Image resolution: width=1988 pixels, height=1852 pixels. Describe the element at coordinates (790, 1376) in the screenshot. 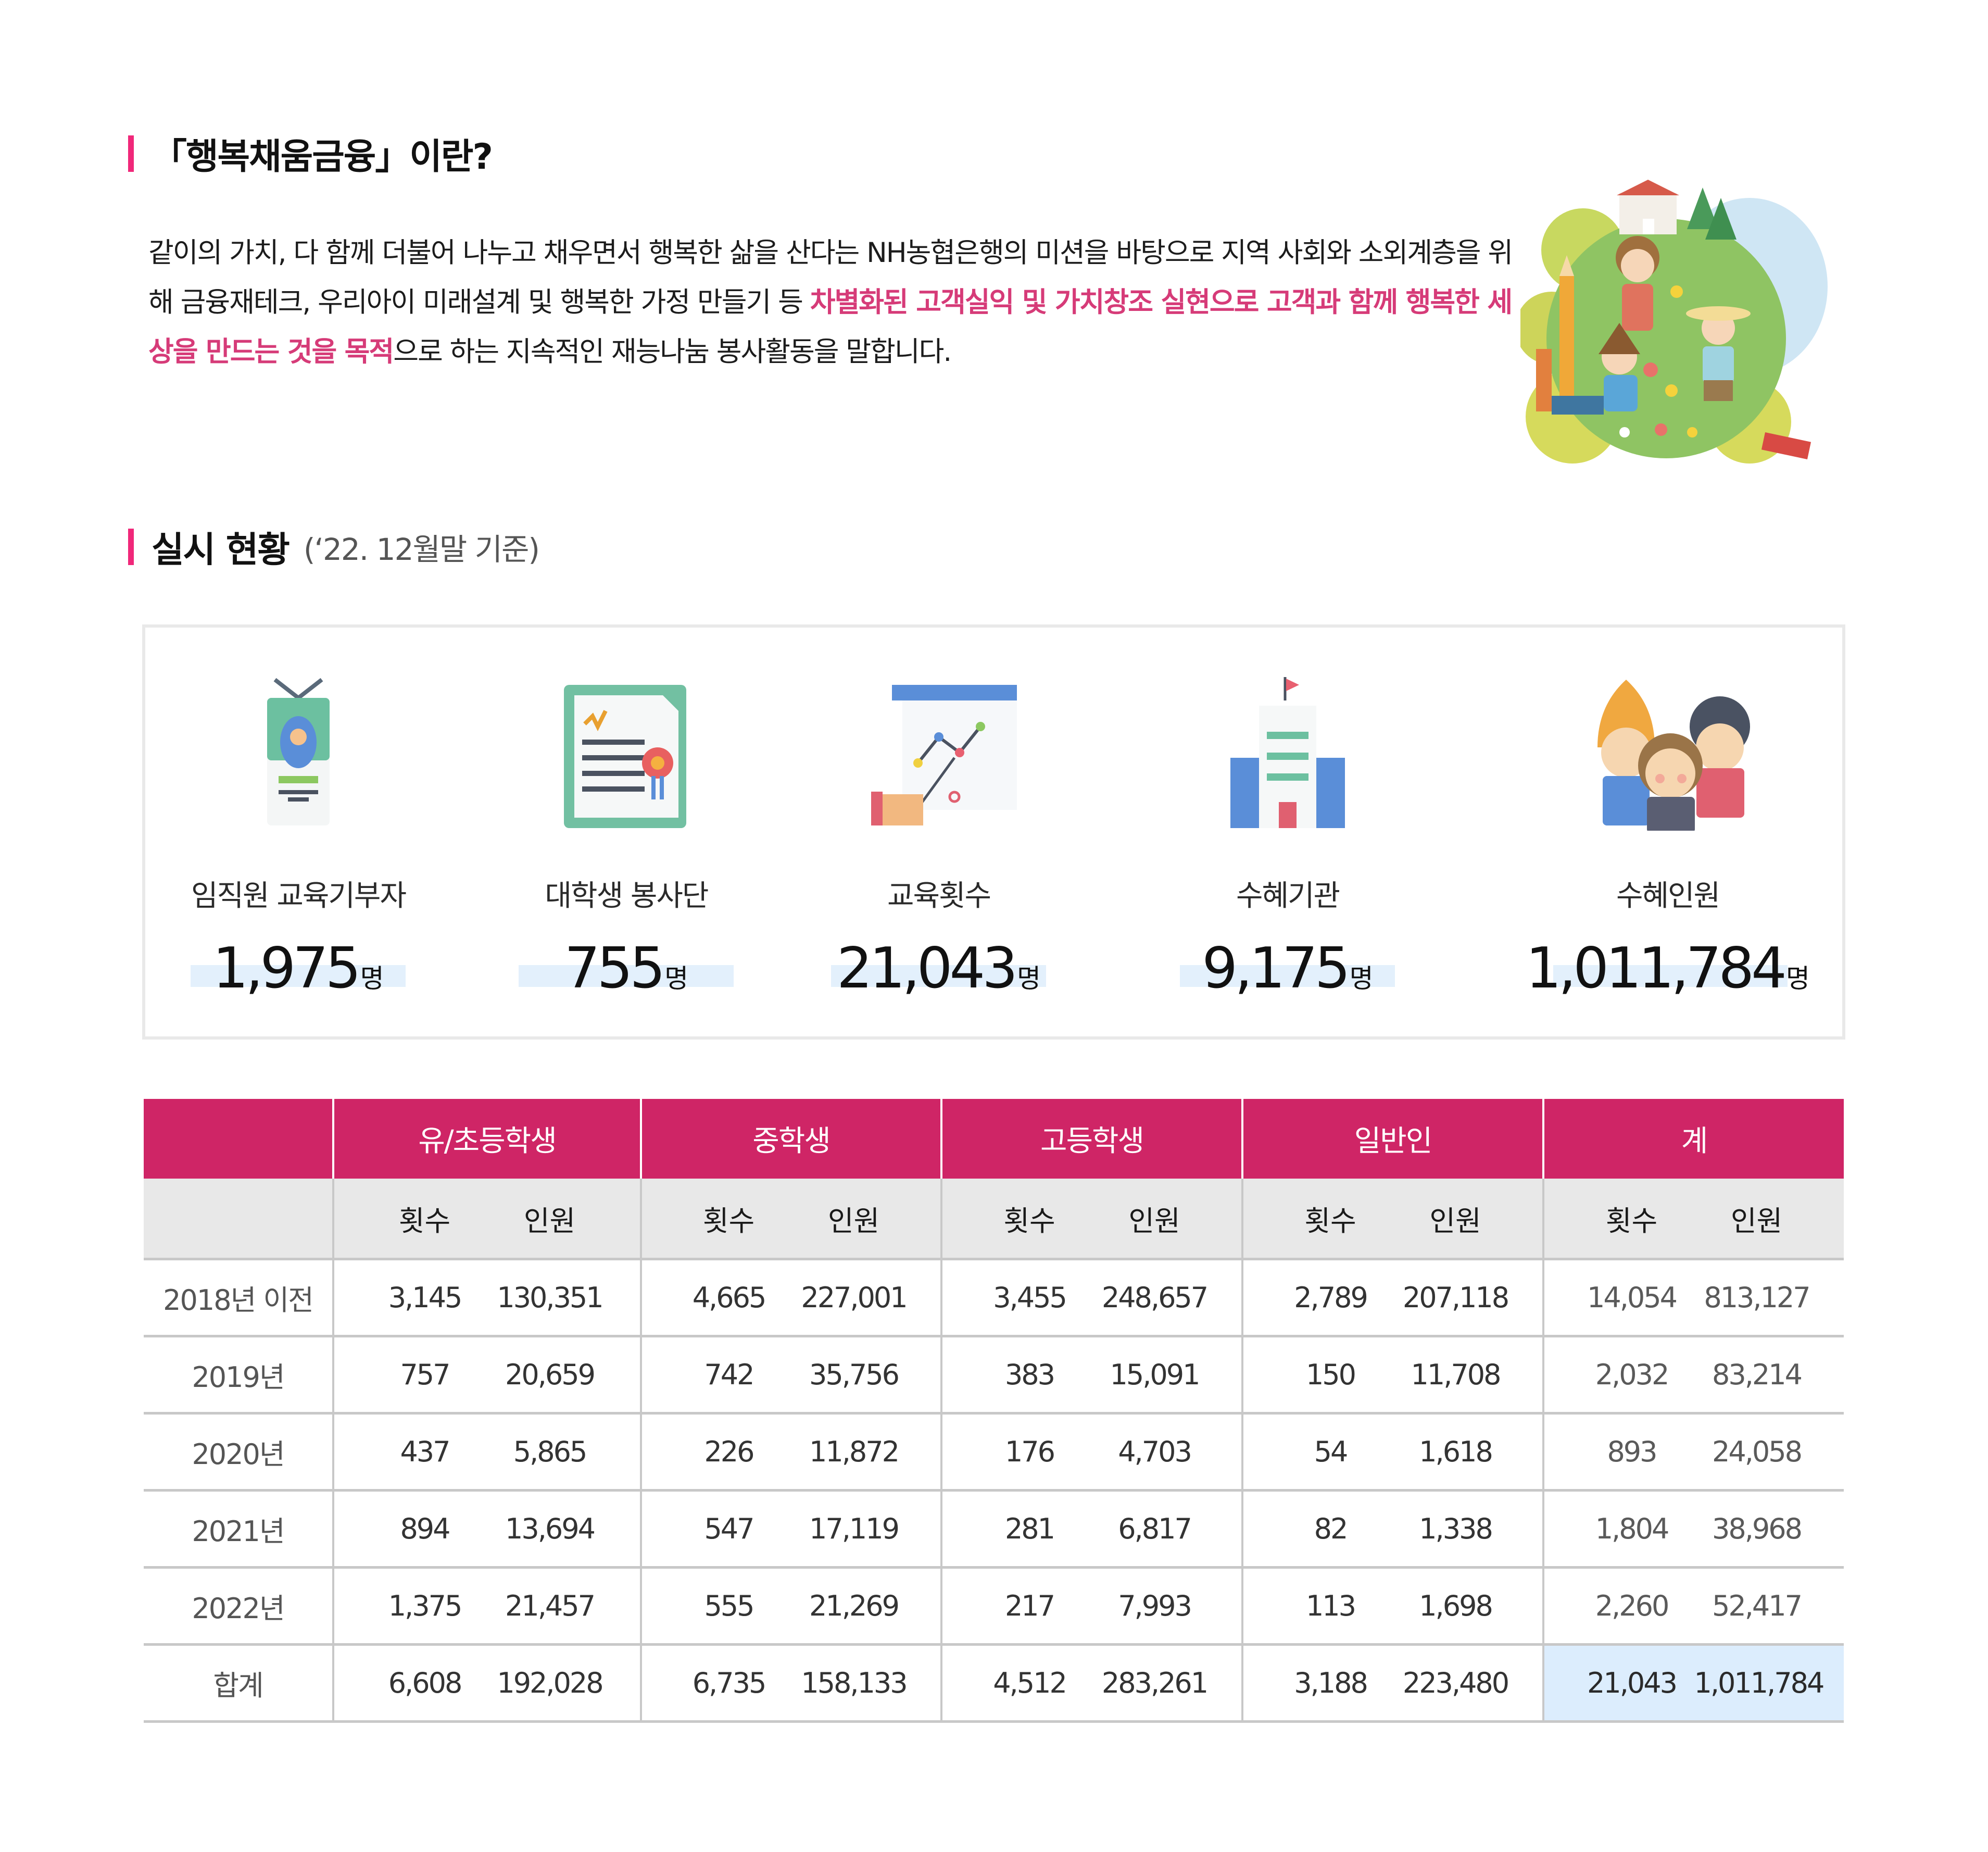

I see `table-cell-pair: 742 35,756` at that location.